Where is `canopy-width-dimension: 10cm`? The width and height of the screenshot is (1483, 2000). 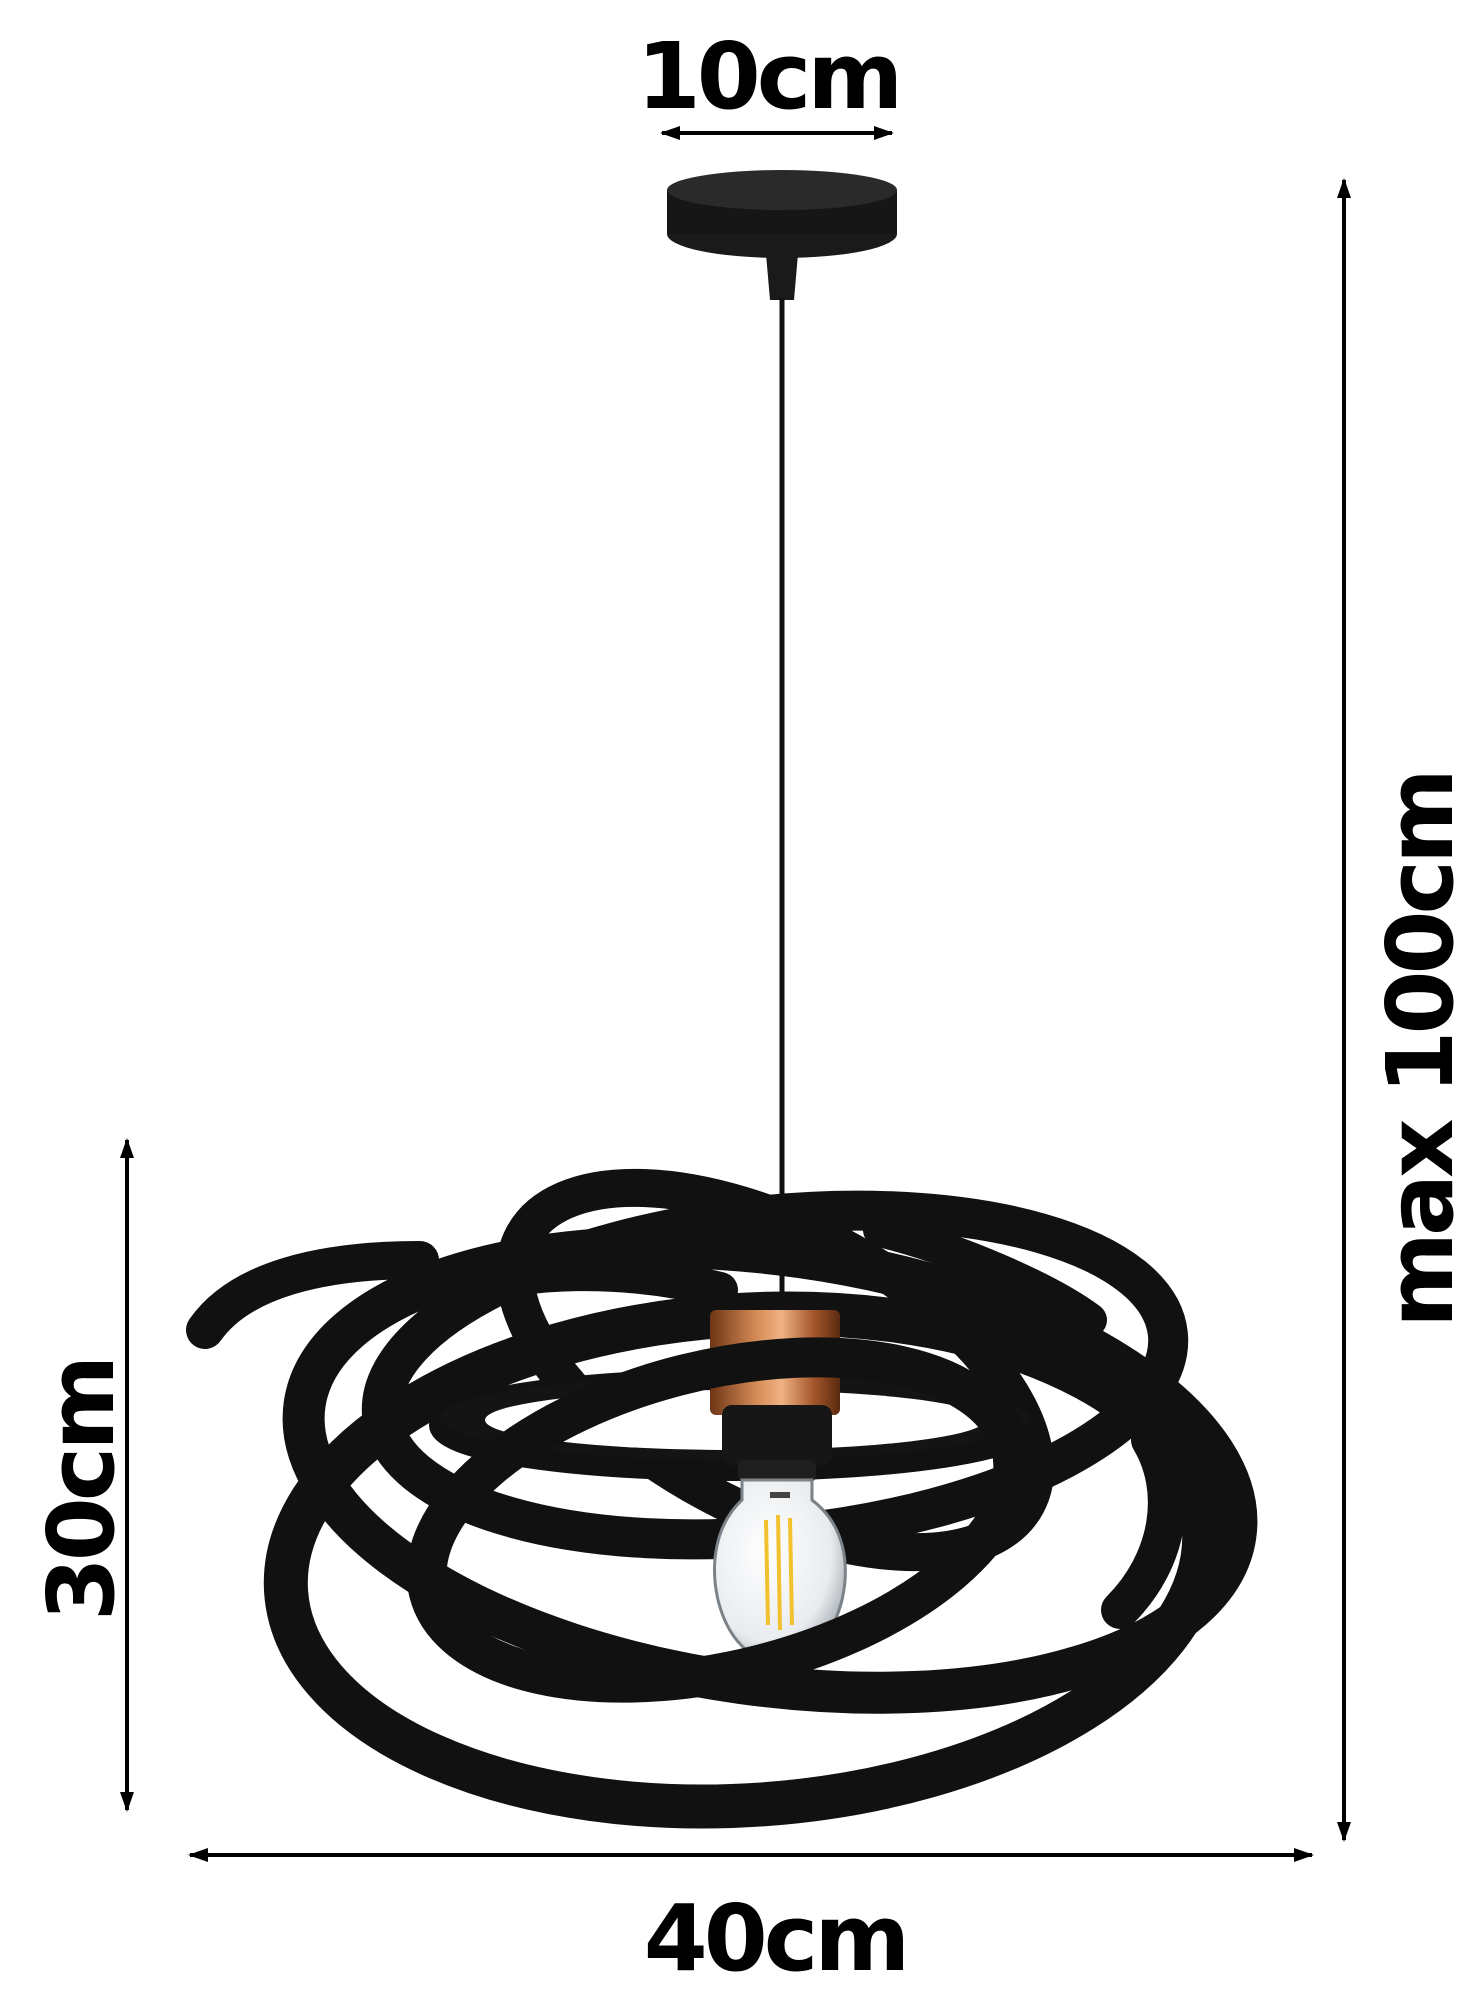
canopy-width-dimension: 10cm is located at coordinates (770, 81).